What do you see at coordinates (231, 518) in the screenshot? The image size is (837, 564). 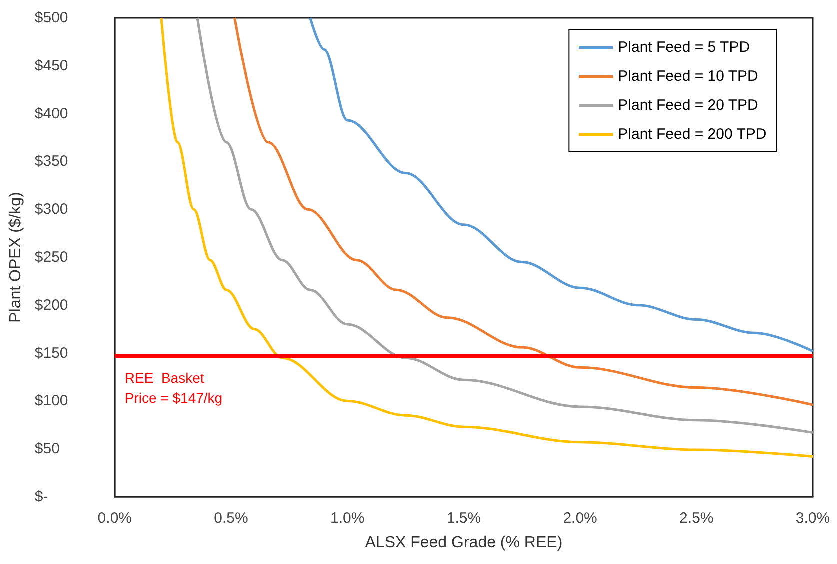 I see `x-tick-label: 0.5%` at bounding box center [231, 518].